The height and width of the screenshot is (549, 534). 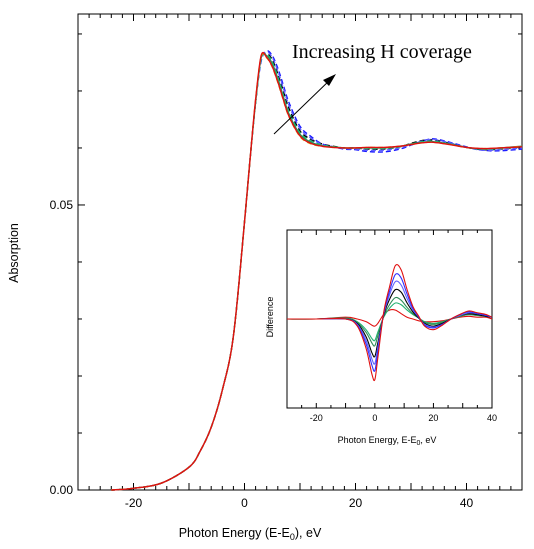 I want to click on coverage-annotation: Increasing H coverage, so click(x=382, y=52).